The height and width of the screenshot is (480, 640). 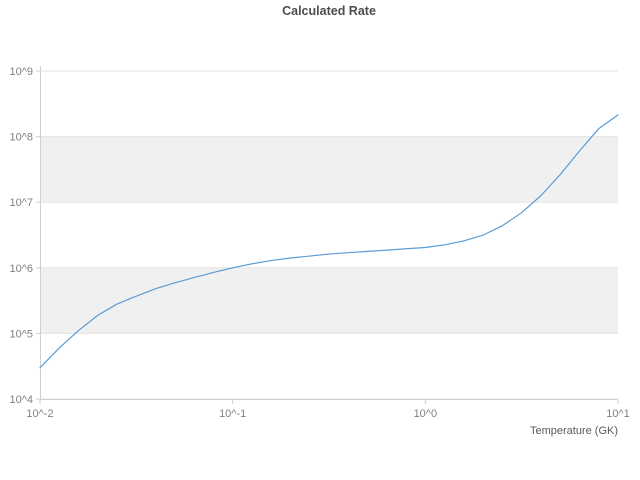 I want to click on x-tick-label: 10^-1, so click(x=232, y=414).